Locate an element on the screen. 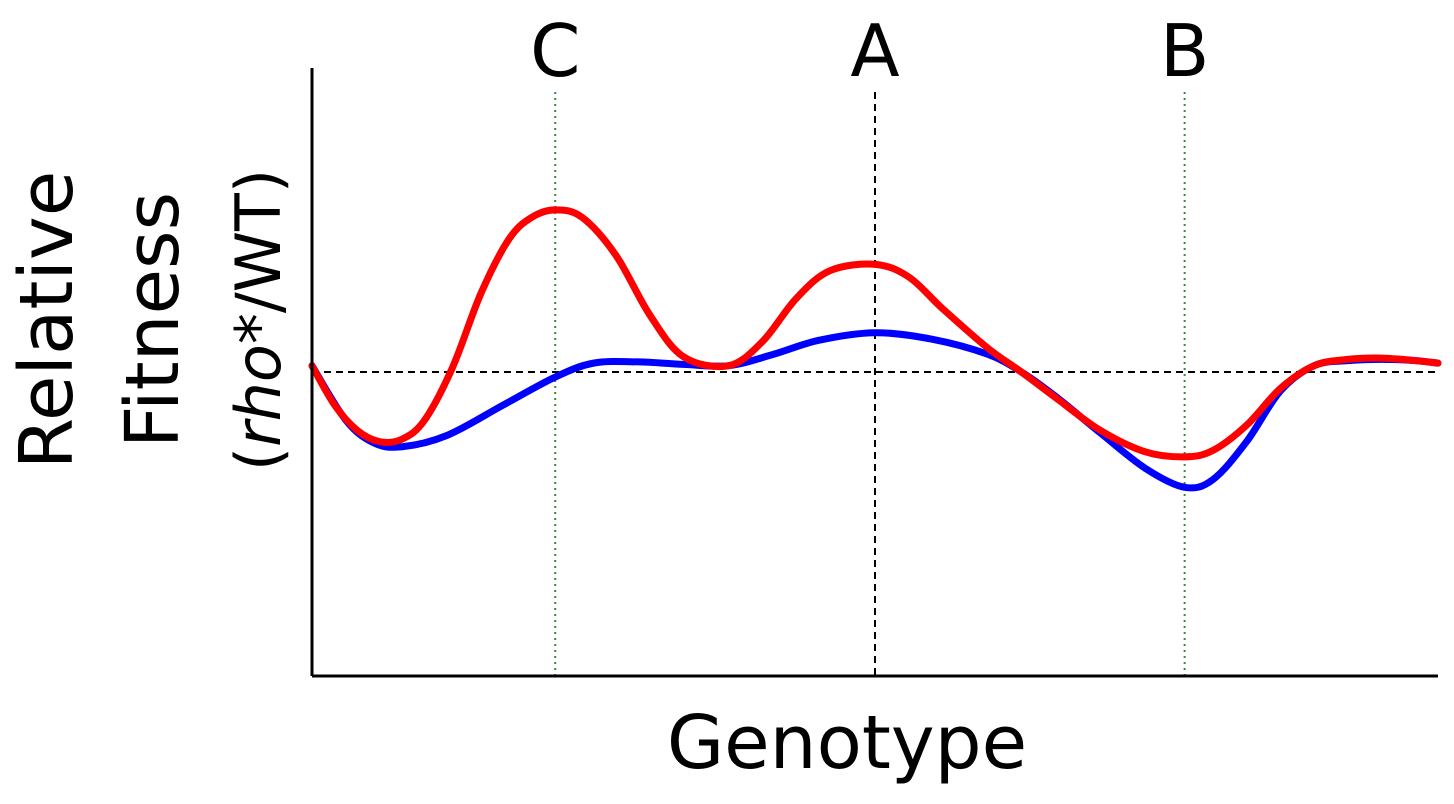  y-axis-label-line-3: (rho*/WT) is located at coordinates (258, 320).